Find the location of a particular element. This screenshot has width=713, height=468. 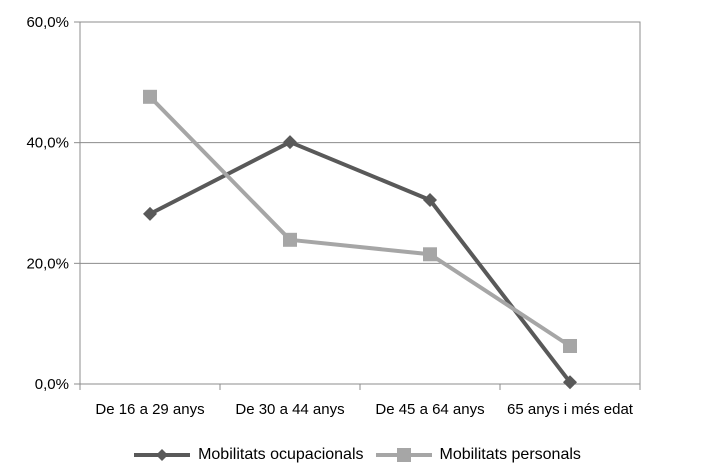

legend-item-series-0: Mobilitats ocupacionals is located at coordinates (248, 455).